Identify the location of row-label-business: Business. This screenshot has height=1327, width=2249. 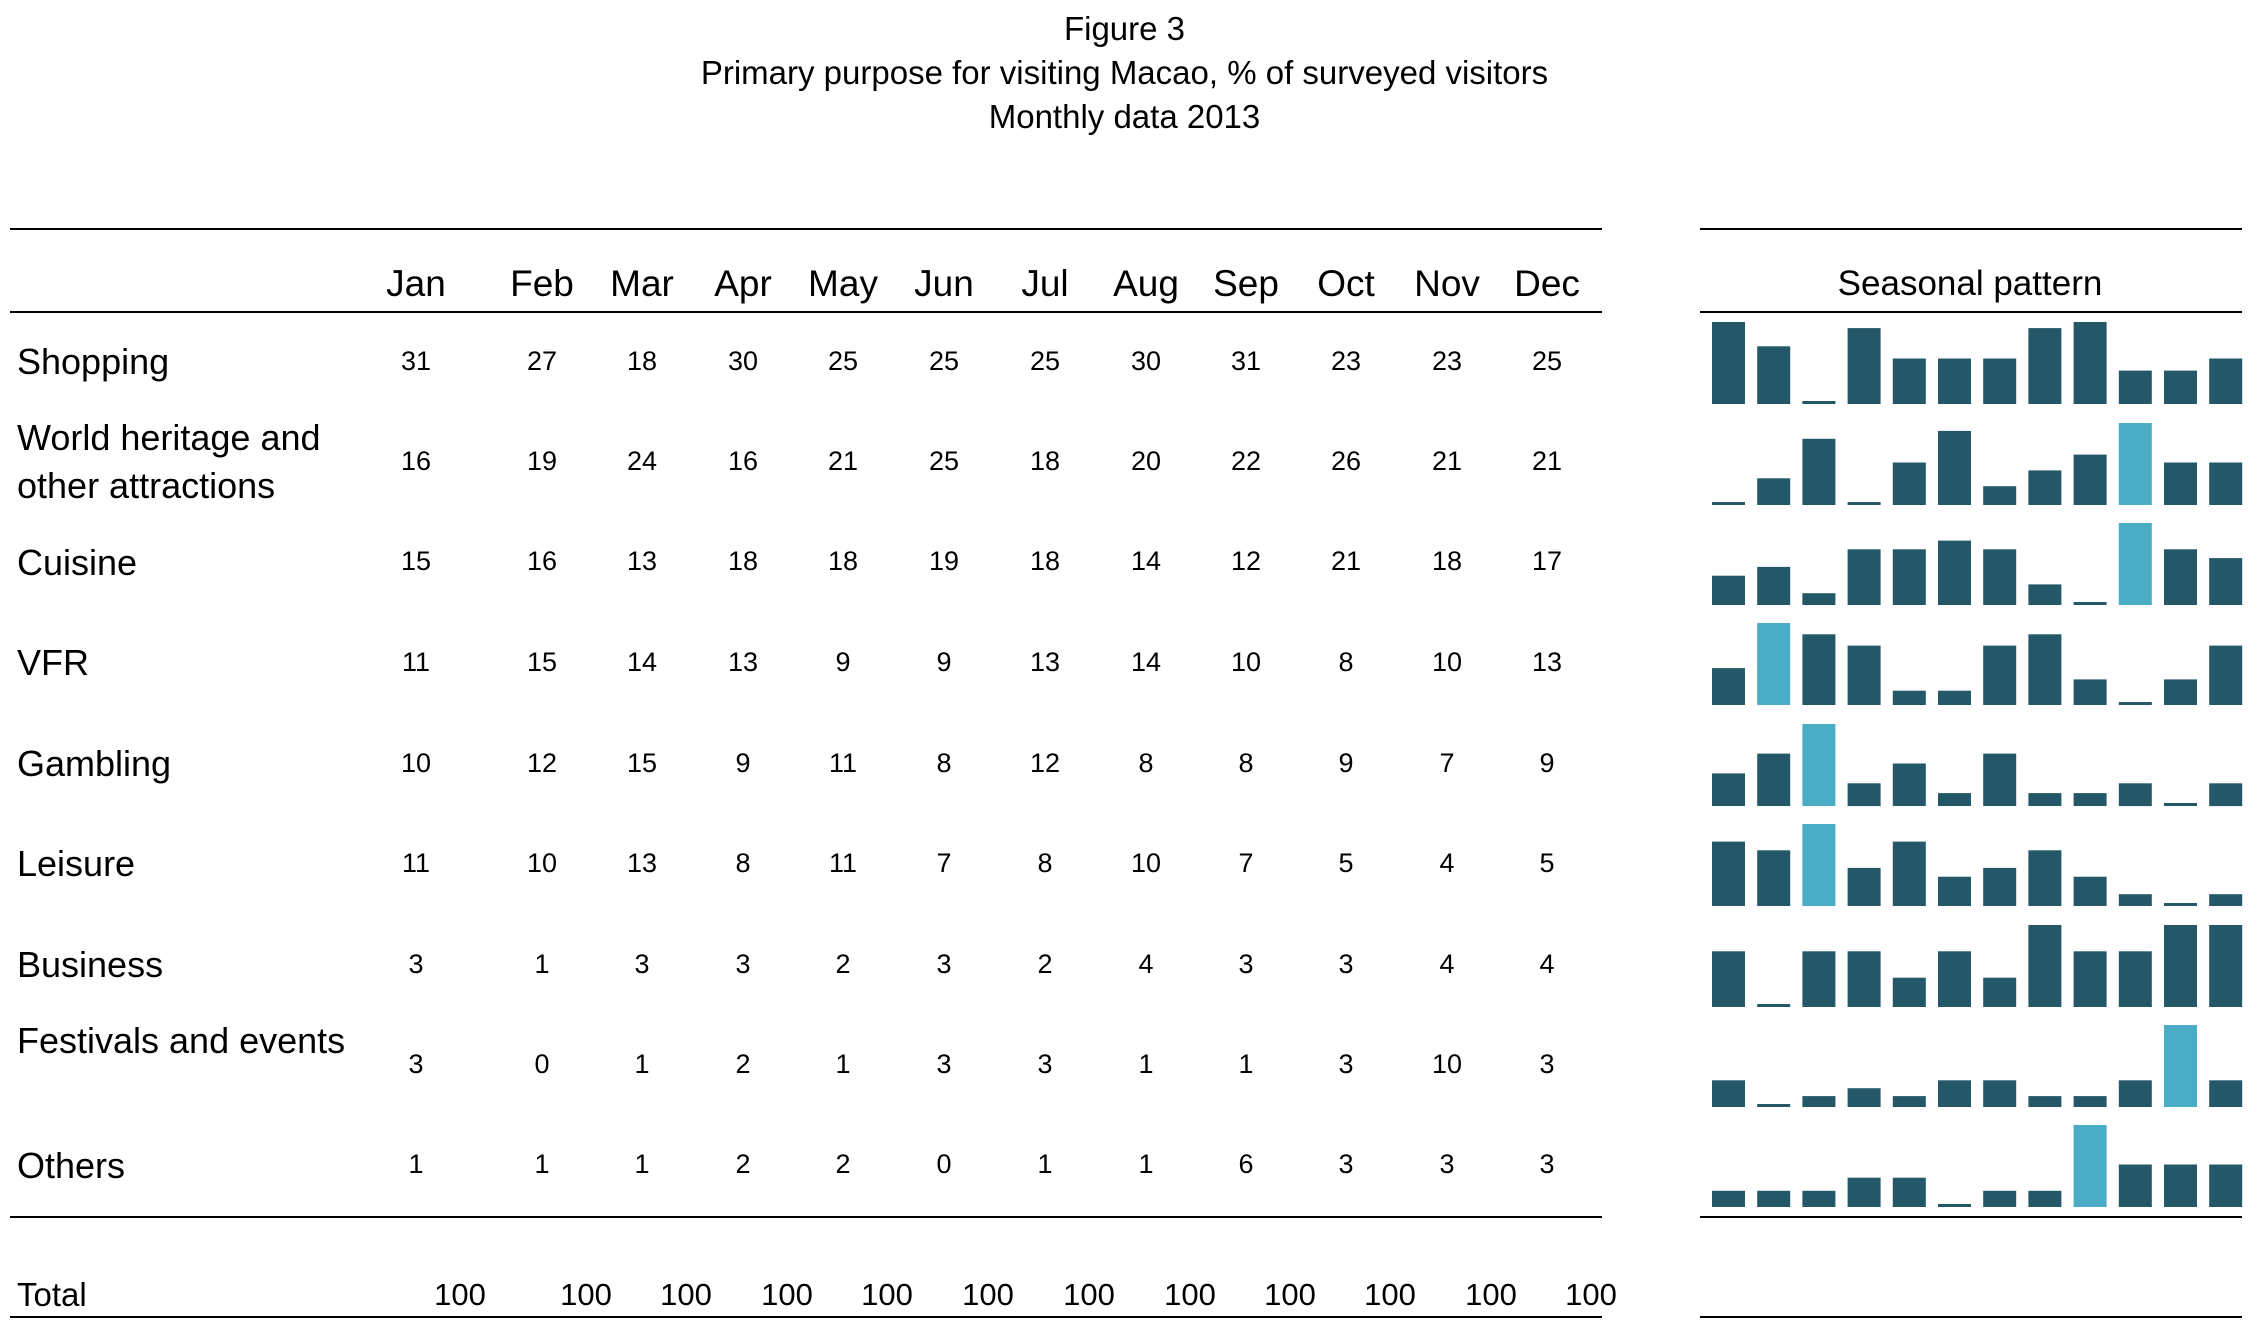
(90, 964).